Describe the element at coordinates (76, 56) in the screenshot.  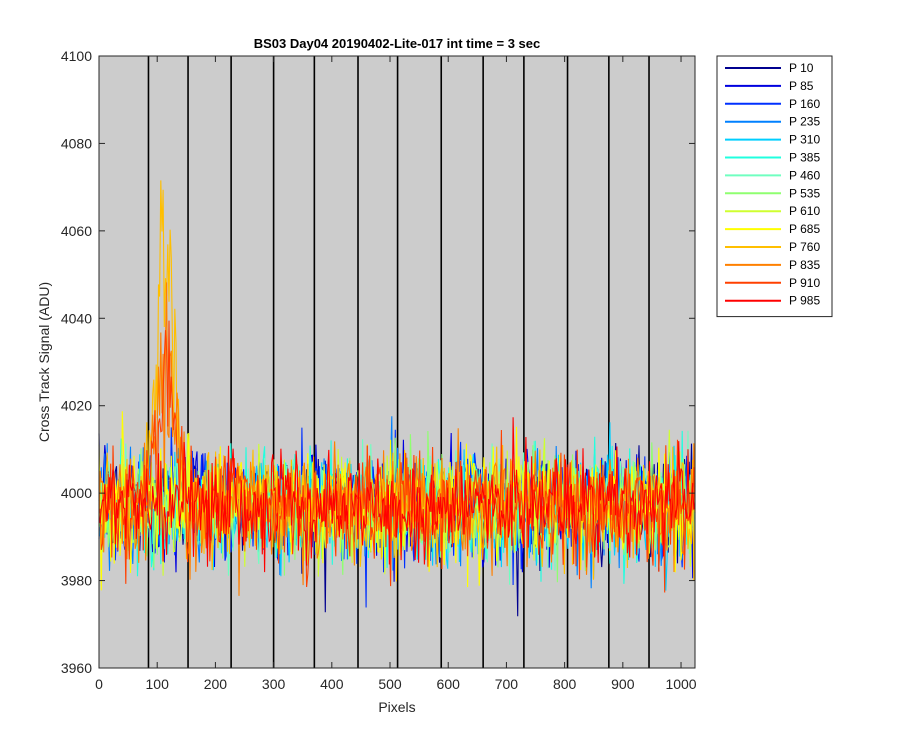
I see `y-tick-label: 4100` at that location.